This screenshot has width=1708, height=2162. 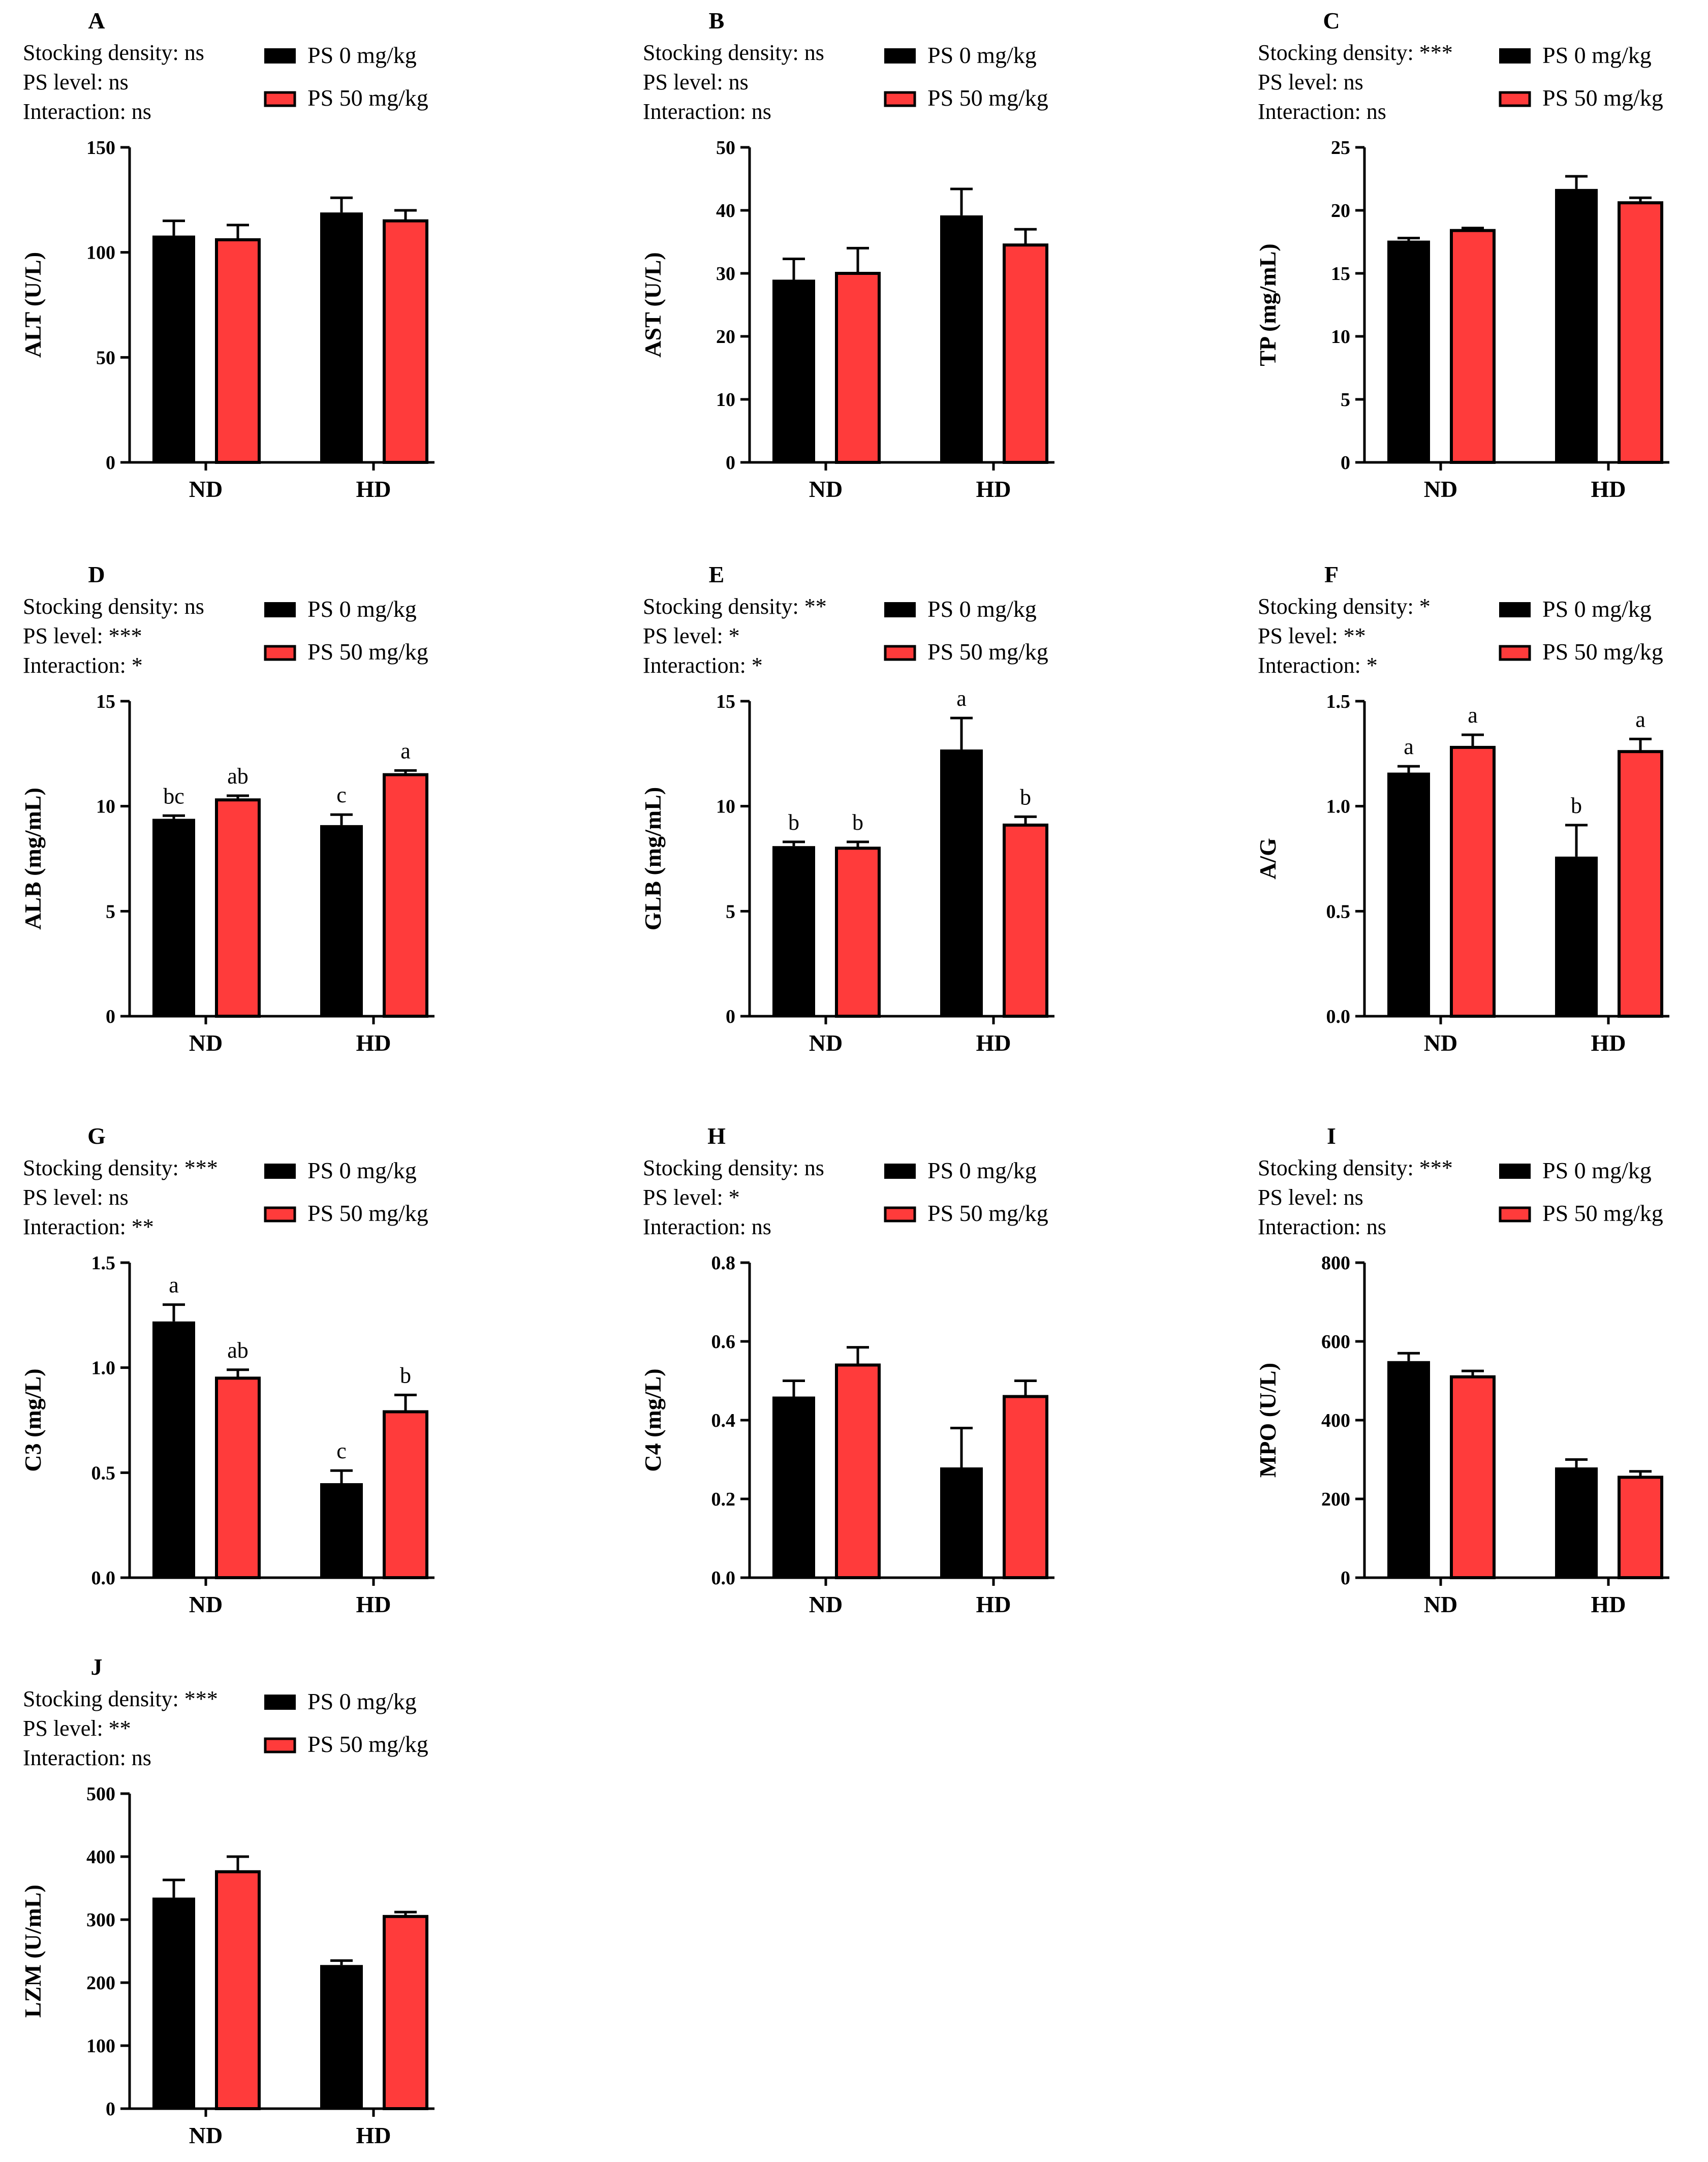 I want to click on y-tick-label: 600, so click(x=1335, y=1342).